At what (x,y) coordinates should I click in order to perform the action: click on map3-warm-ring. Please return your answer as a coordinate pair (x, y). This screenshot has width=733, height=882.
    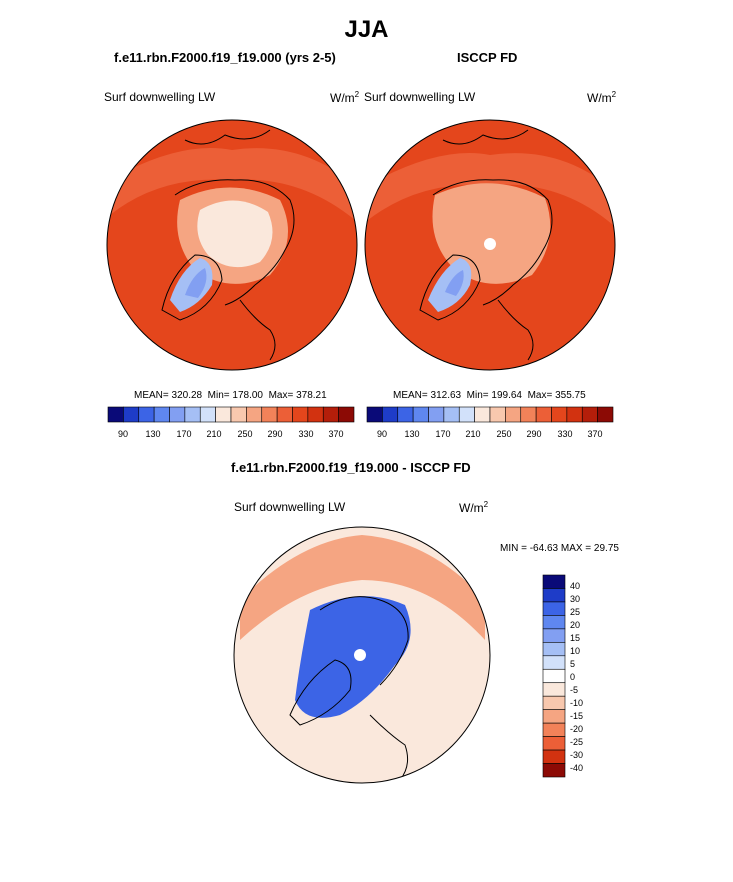
    Looking at the image, I should click on (362, 587).